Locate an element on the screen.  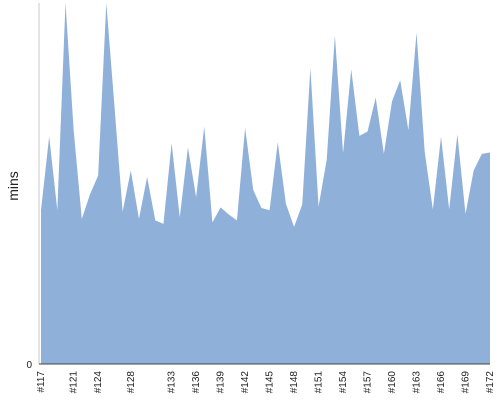
x-tick-label: #160 is located at coordinates (392, 382).